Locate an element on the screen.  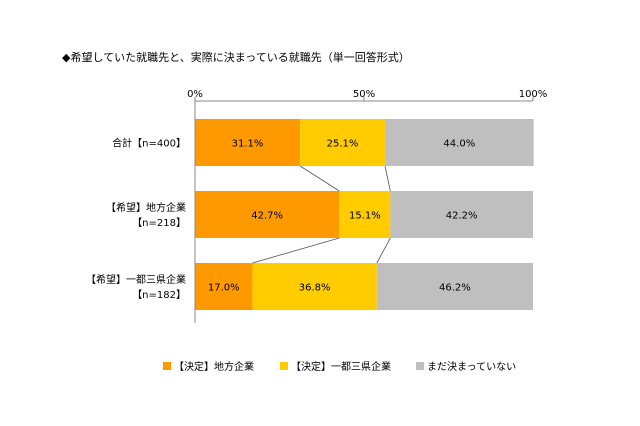
legend-item: 【決定】地方企業 is located at coordinates (208, 365).